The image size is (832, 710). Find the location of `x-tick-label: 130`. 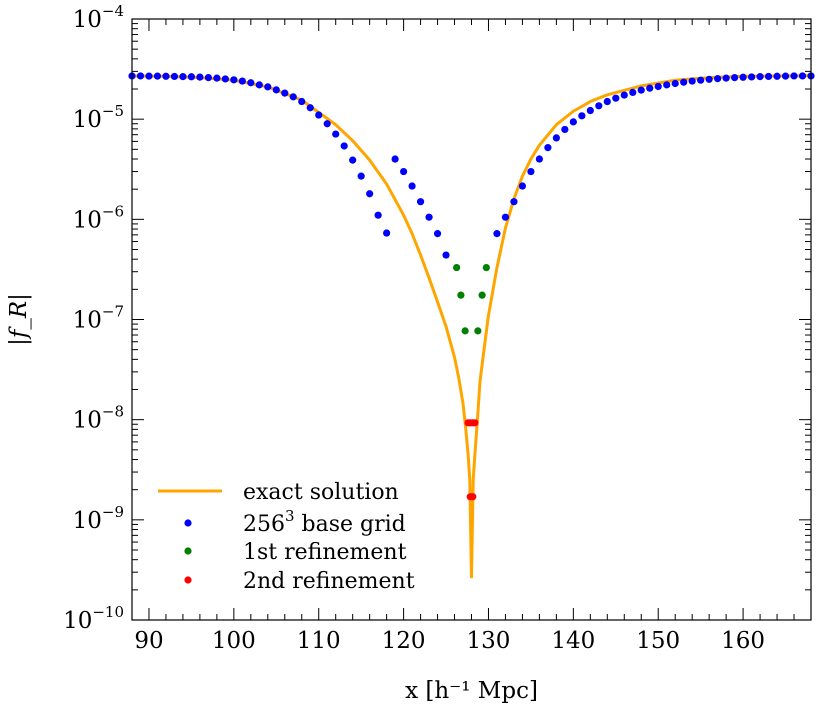

x-tick-label: 130 is located at coordinates (489, 641).